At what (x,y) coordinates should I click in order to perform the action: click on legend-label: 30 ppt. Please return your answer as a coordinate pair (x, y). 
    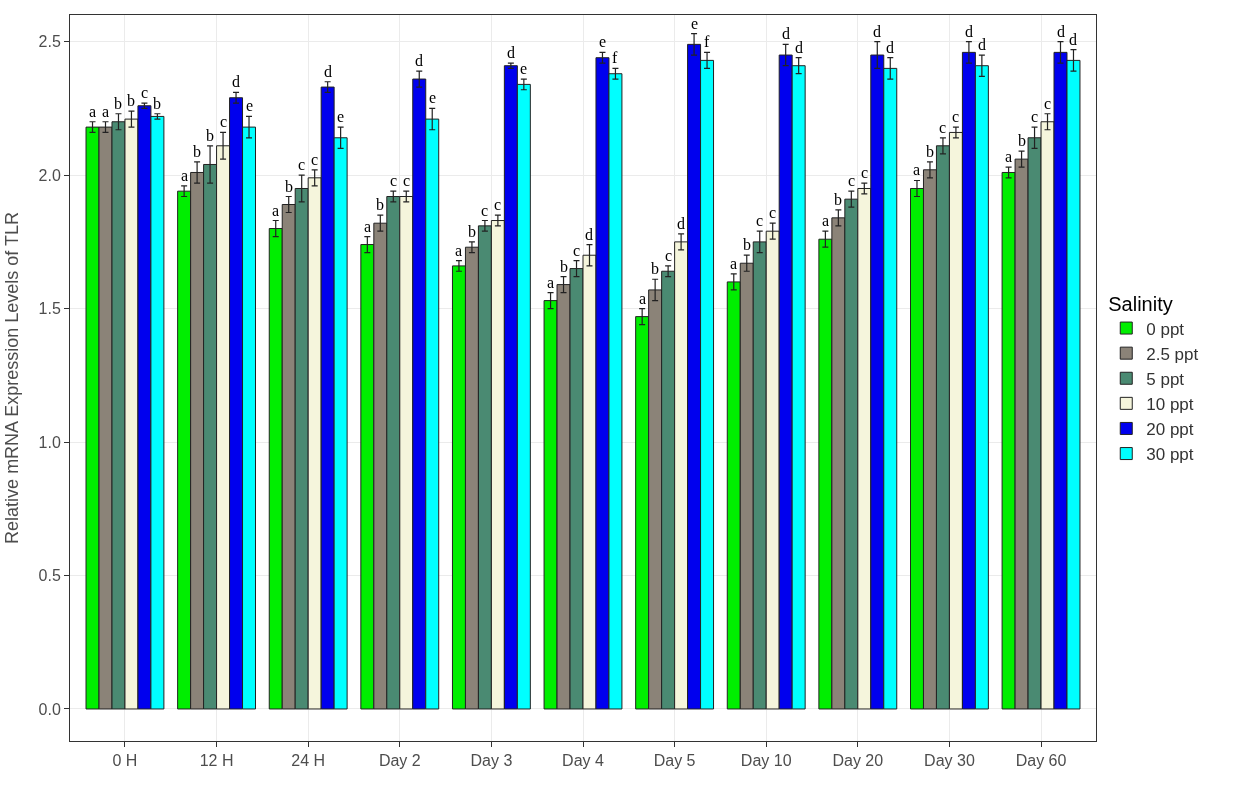
    Looking at the image, I should click on (1170, 455).